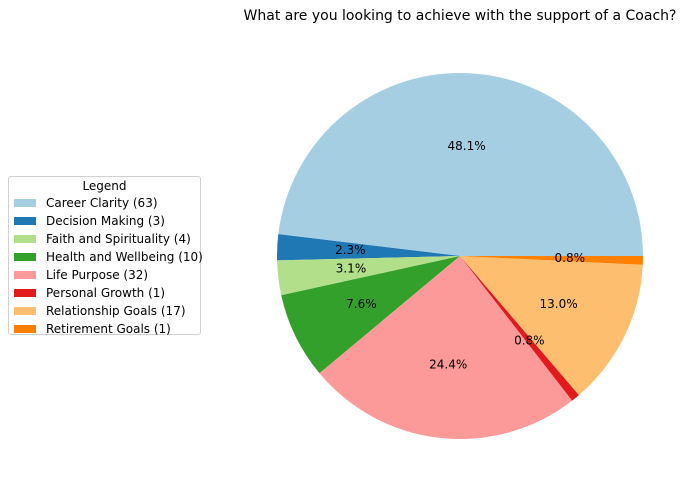 The image size is (697, 493). What do you see at coordinates (467, 146) in the screenshot?
I see `pie-percent-label-0: 48.1%` at bounding box center [467, 146].